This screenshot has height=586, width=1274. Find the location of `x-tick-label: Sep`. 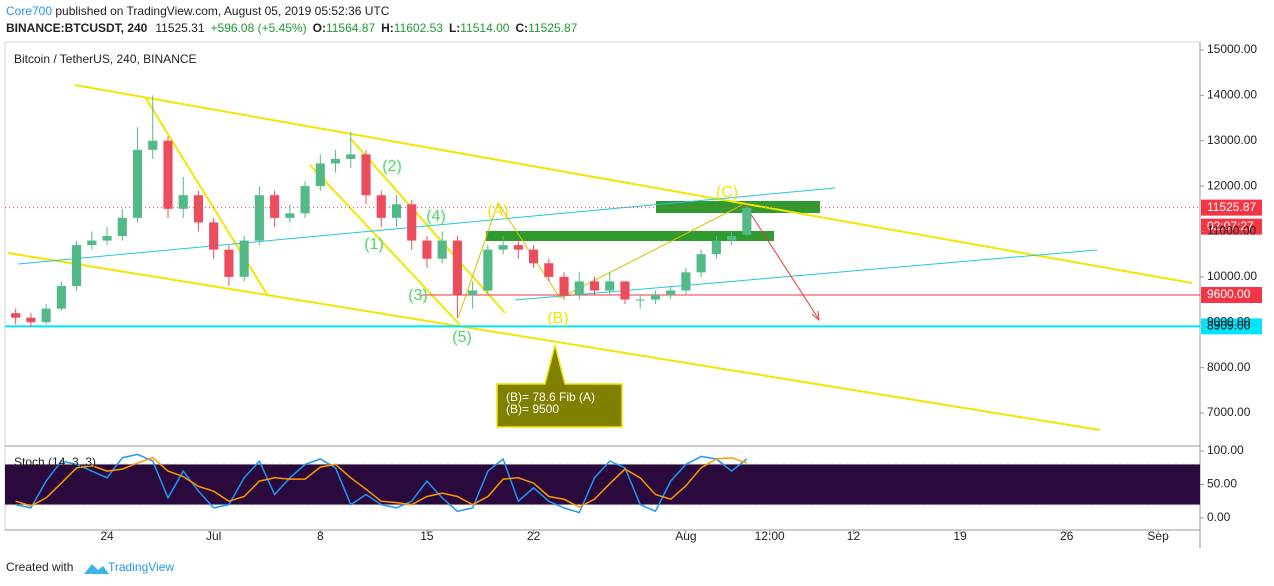

x-tick-label: Sep is located at coordinates (1158, 536).